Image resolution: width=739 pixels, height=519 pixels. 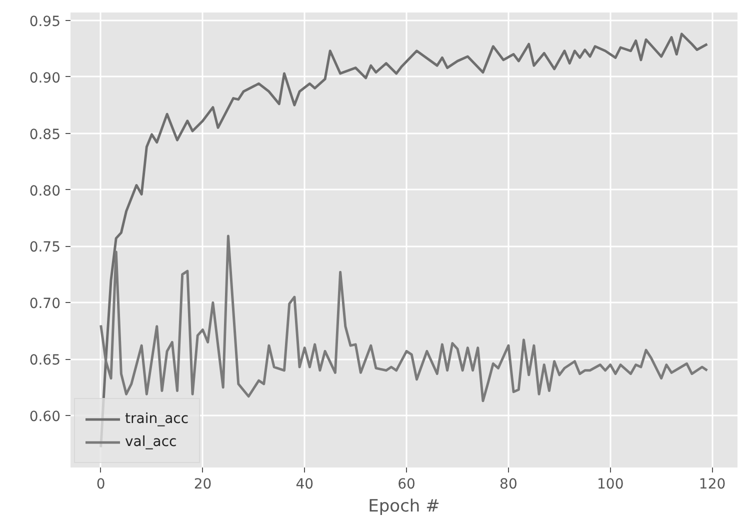 I want to click on x-tick-label: 100, so click(x=610, y=484).